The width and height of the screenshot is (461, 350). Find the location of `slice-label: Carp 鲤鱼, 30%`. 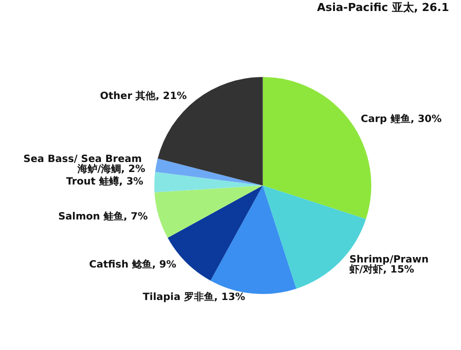

slice-label: Carp 鲤鱼, 30% is located at coordinates (401, 118).